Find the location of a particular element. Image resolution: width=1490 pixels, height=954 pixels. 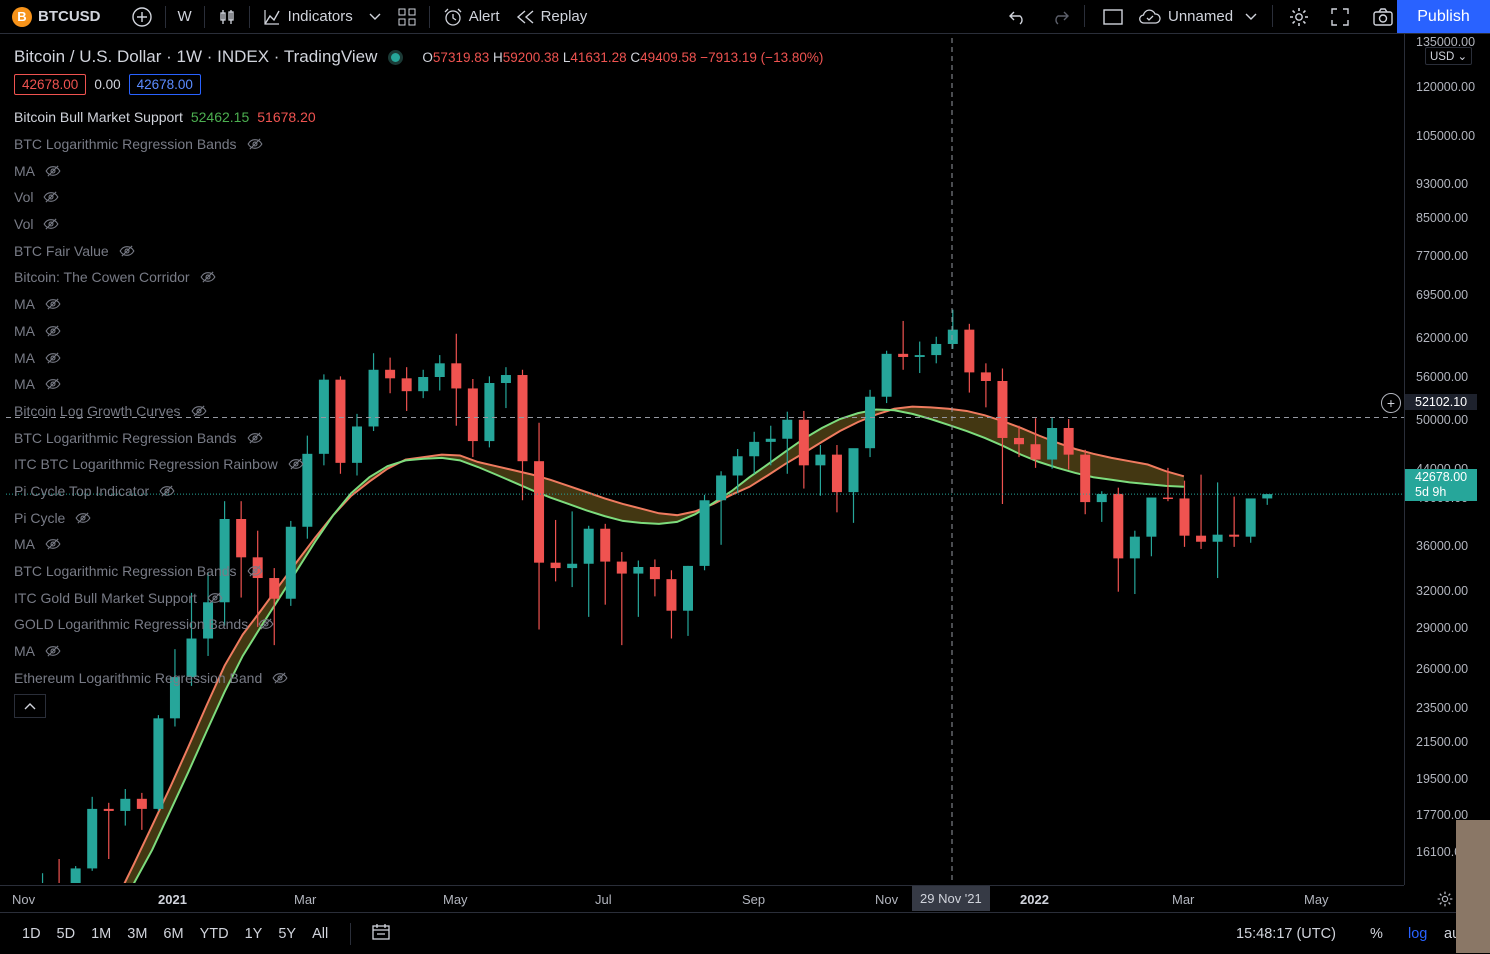

redo-button is located at coordinates (1060, 16).